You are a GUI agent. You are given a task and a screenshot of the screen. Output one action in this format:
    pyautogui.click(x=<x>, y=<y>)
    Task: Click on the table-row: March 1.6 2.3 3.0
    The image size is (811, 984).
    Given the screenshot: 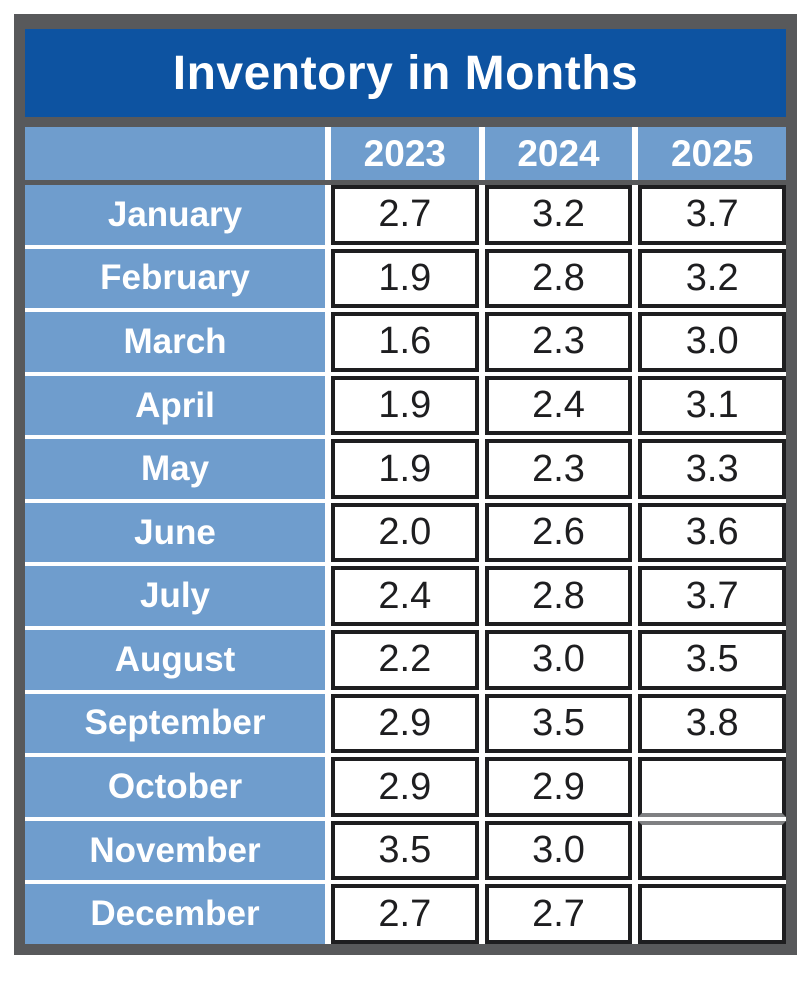 What is the action you would take?
    pyautogui.click(x=405, y=342)
    